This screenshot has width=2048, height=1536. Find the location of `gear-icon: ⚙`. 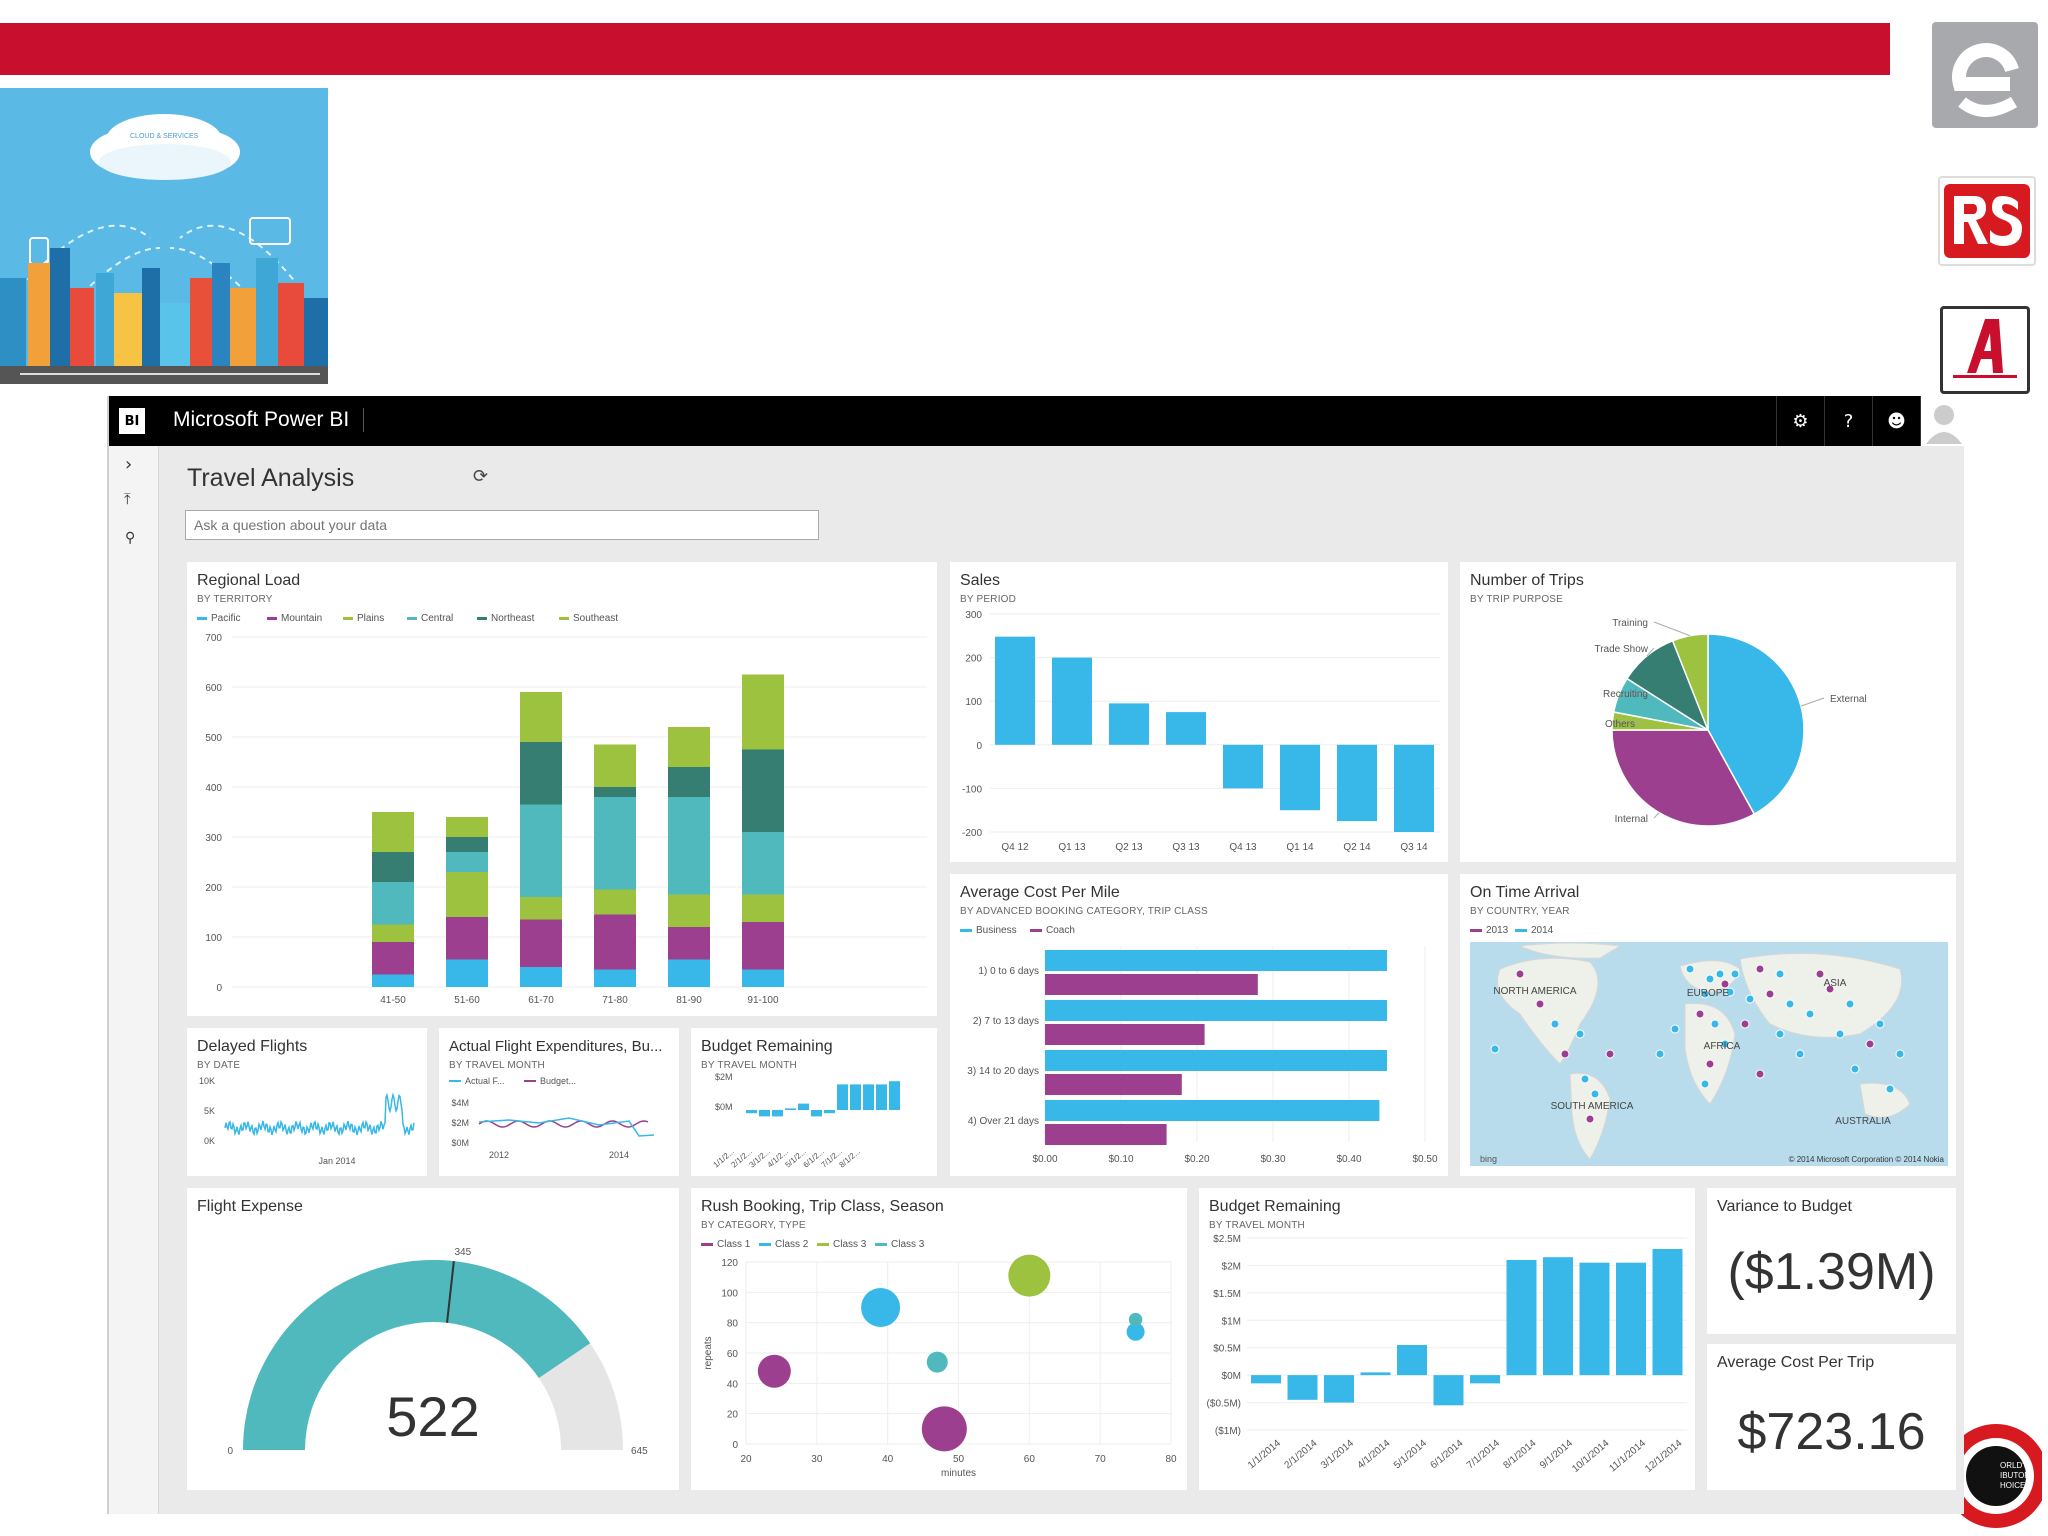

gear-icon: ⚙ is located at coordinates (1800, 421).